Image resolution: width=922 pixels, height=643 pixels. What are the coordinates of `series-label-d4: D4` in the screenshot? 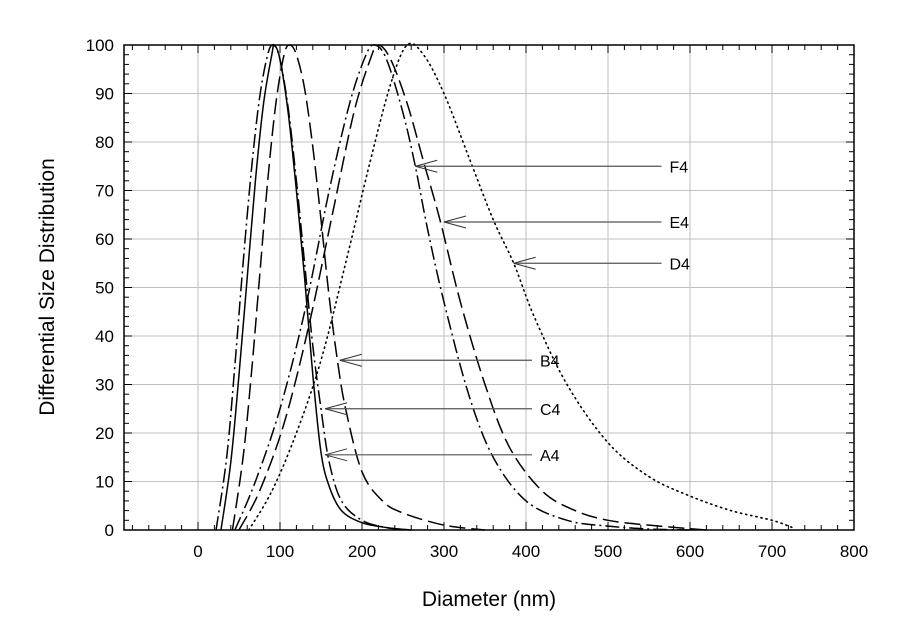 It's located at (680, 264).